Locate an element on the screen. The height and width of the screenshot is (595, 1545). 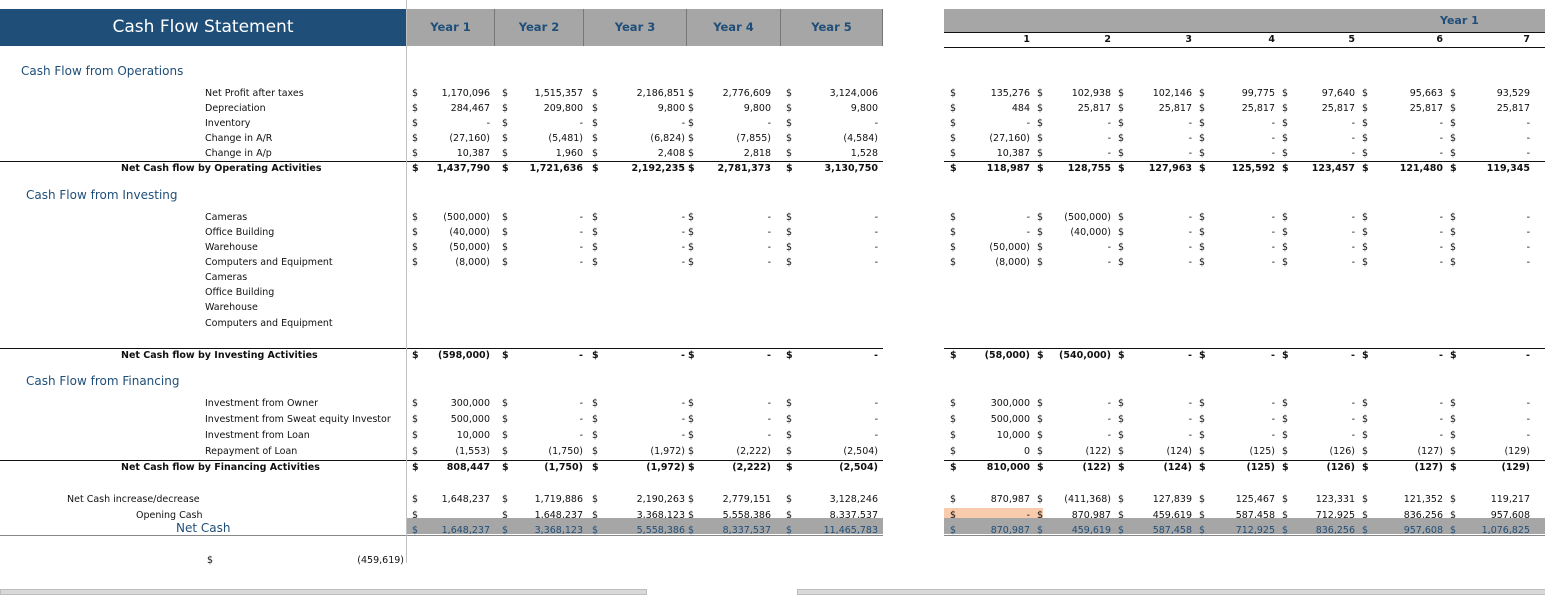
monthly-value-cell: 10,387 is located at coordinates (1013, 153).